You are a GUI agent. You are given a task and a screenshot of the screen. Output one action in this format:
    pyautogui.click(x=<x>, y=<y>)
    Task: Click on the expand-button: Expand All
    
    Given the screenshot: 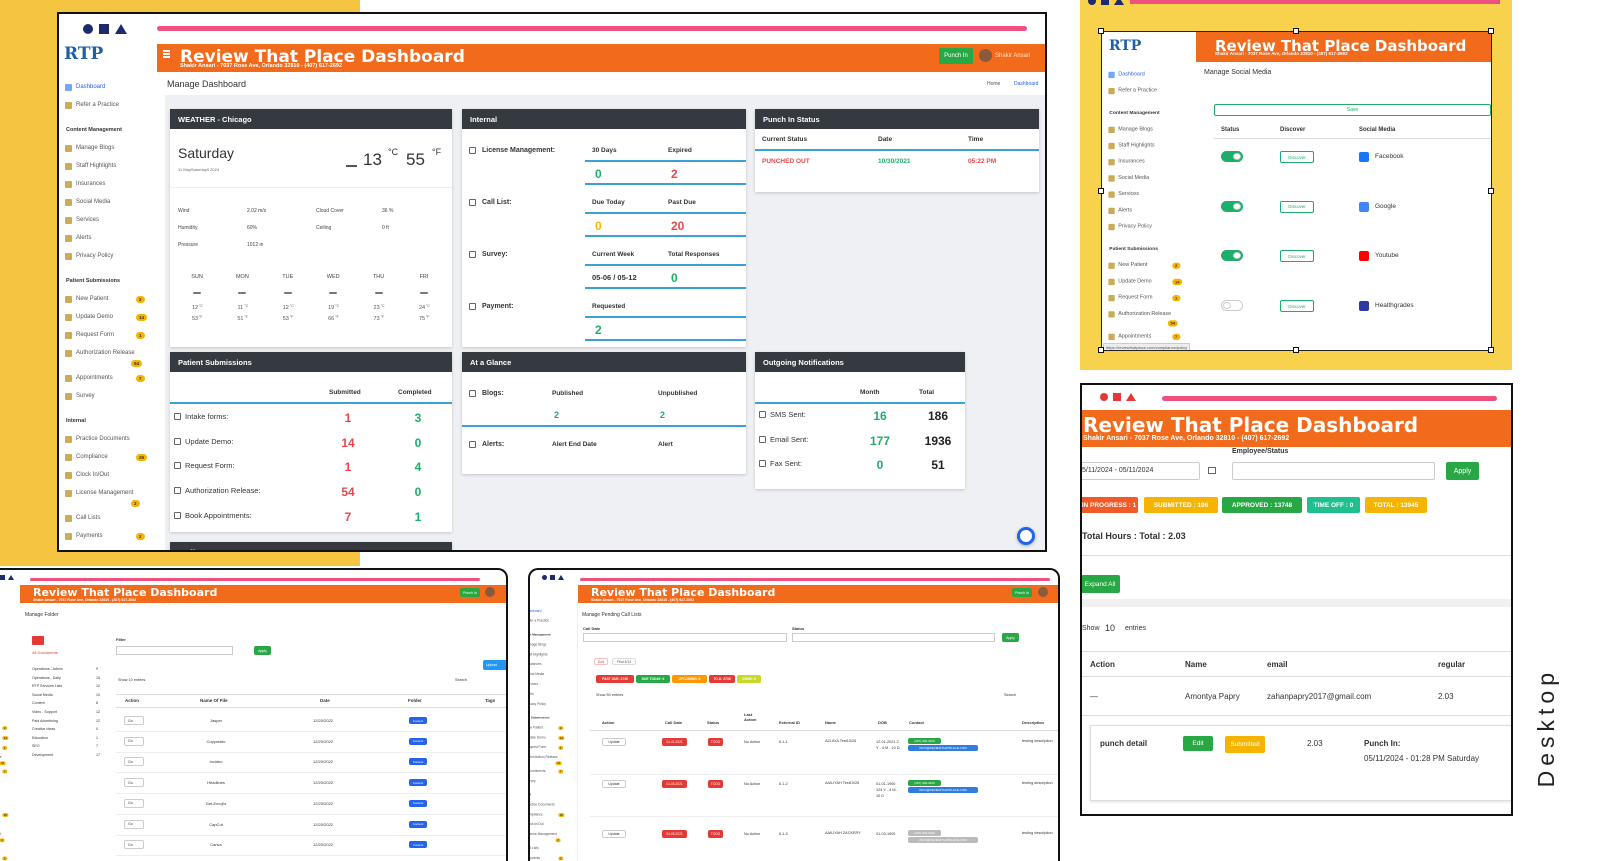 What is the action you would take?
    pyautogui.click(x=1101, y=584)
    